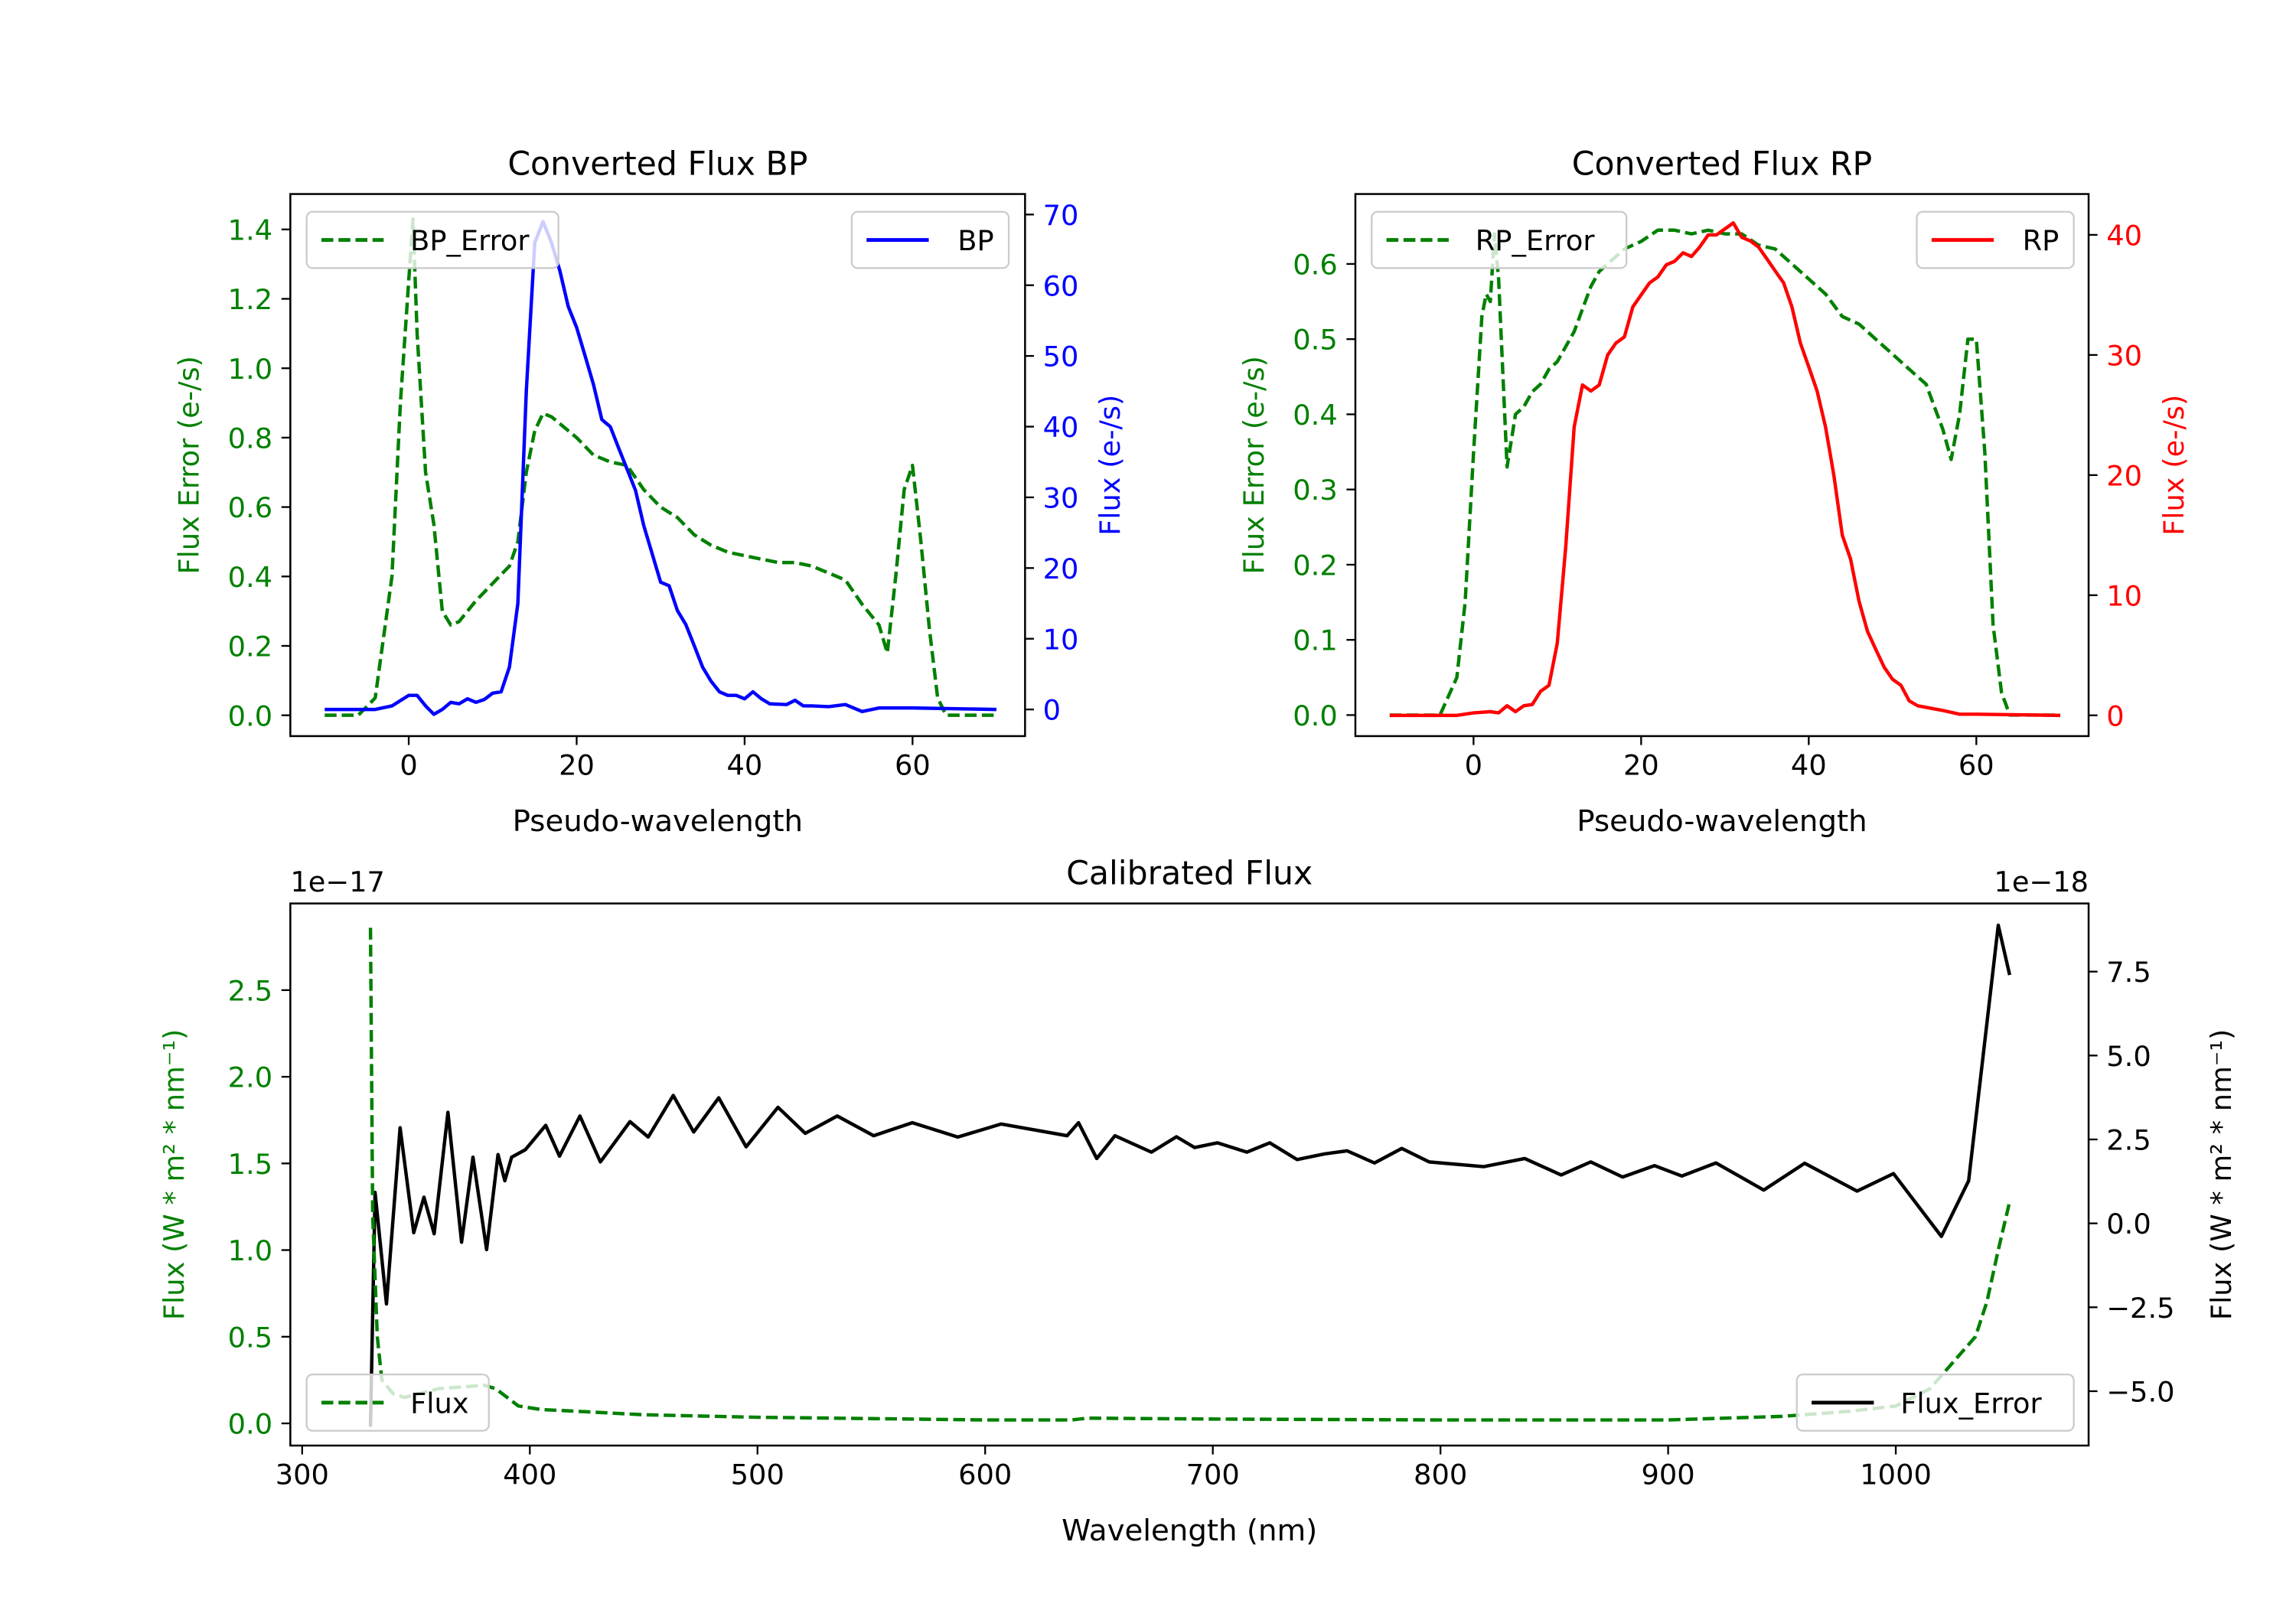 This screenshot has width=2296, height=1607. What do you see at coordinates (1724, 469) in the screenshot?
I see `series-line-rp` at bounding box center [1724, 469].